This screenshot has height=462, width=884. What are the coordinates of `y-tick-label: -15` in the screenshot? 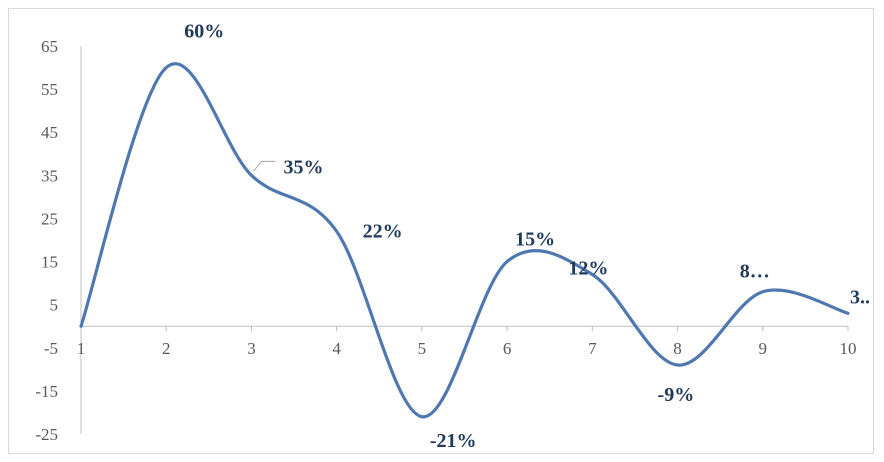 It's located at (46, 391).